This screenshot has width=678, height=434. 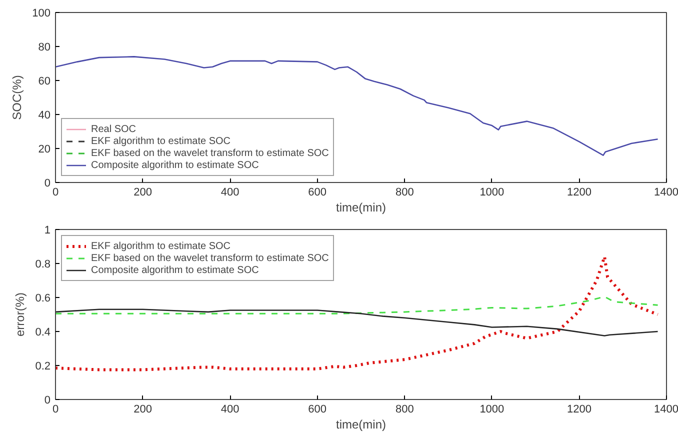 What do you see at coordinates (44, 150) in the screenshot?
I see `y-tick-label: 20` at bounding box center [44, 150].